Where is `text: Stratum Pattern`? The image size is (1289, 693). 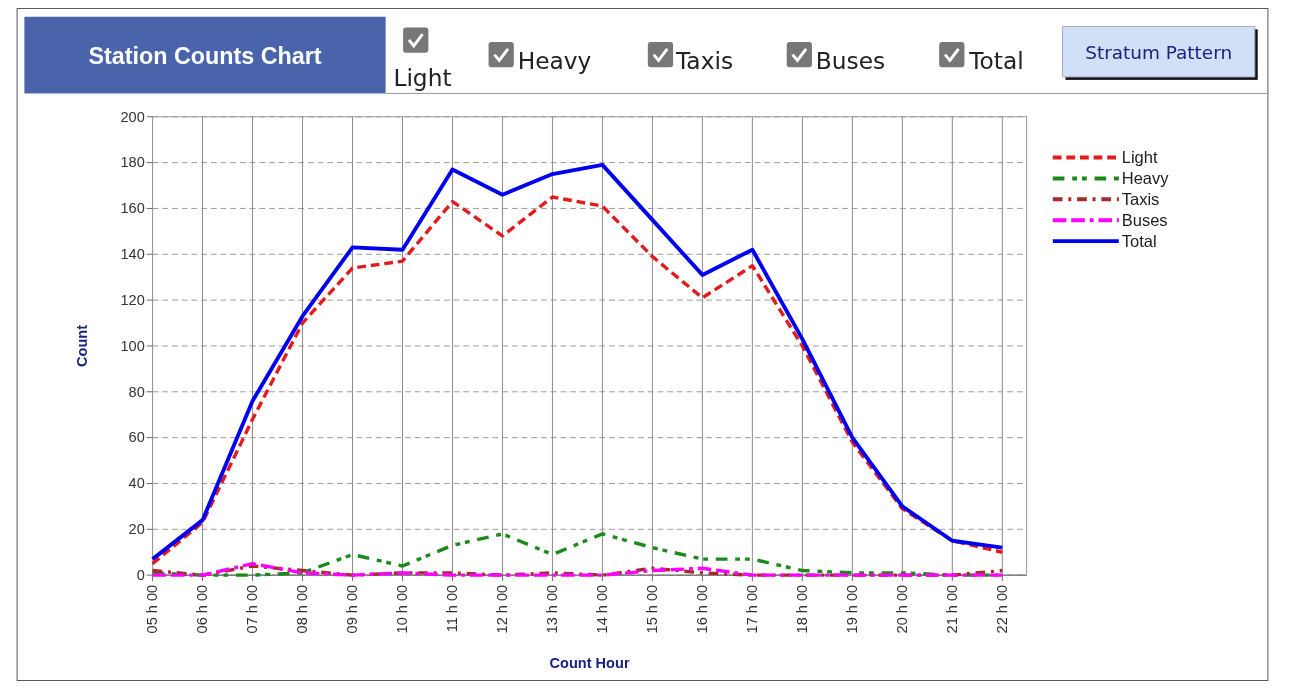
text: Stratum Pattern is located at coordinates (1159, 53).